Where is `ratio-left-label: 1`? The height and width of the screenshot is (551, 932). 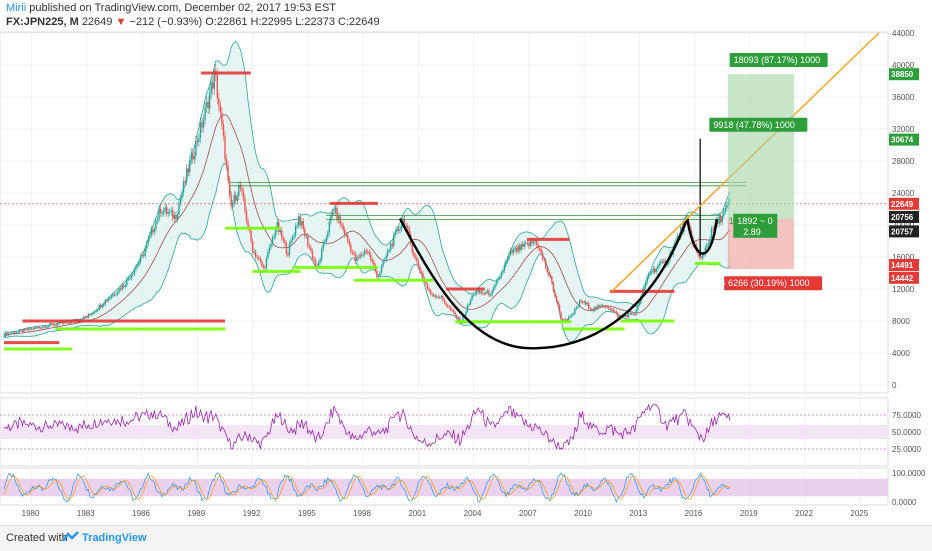 ratio-left-label: 1 is located at coordinates (731, 221).